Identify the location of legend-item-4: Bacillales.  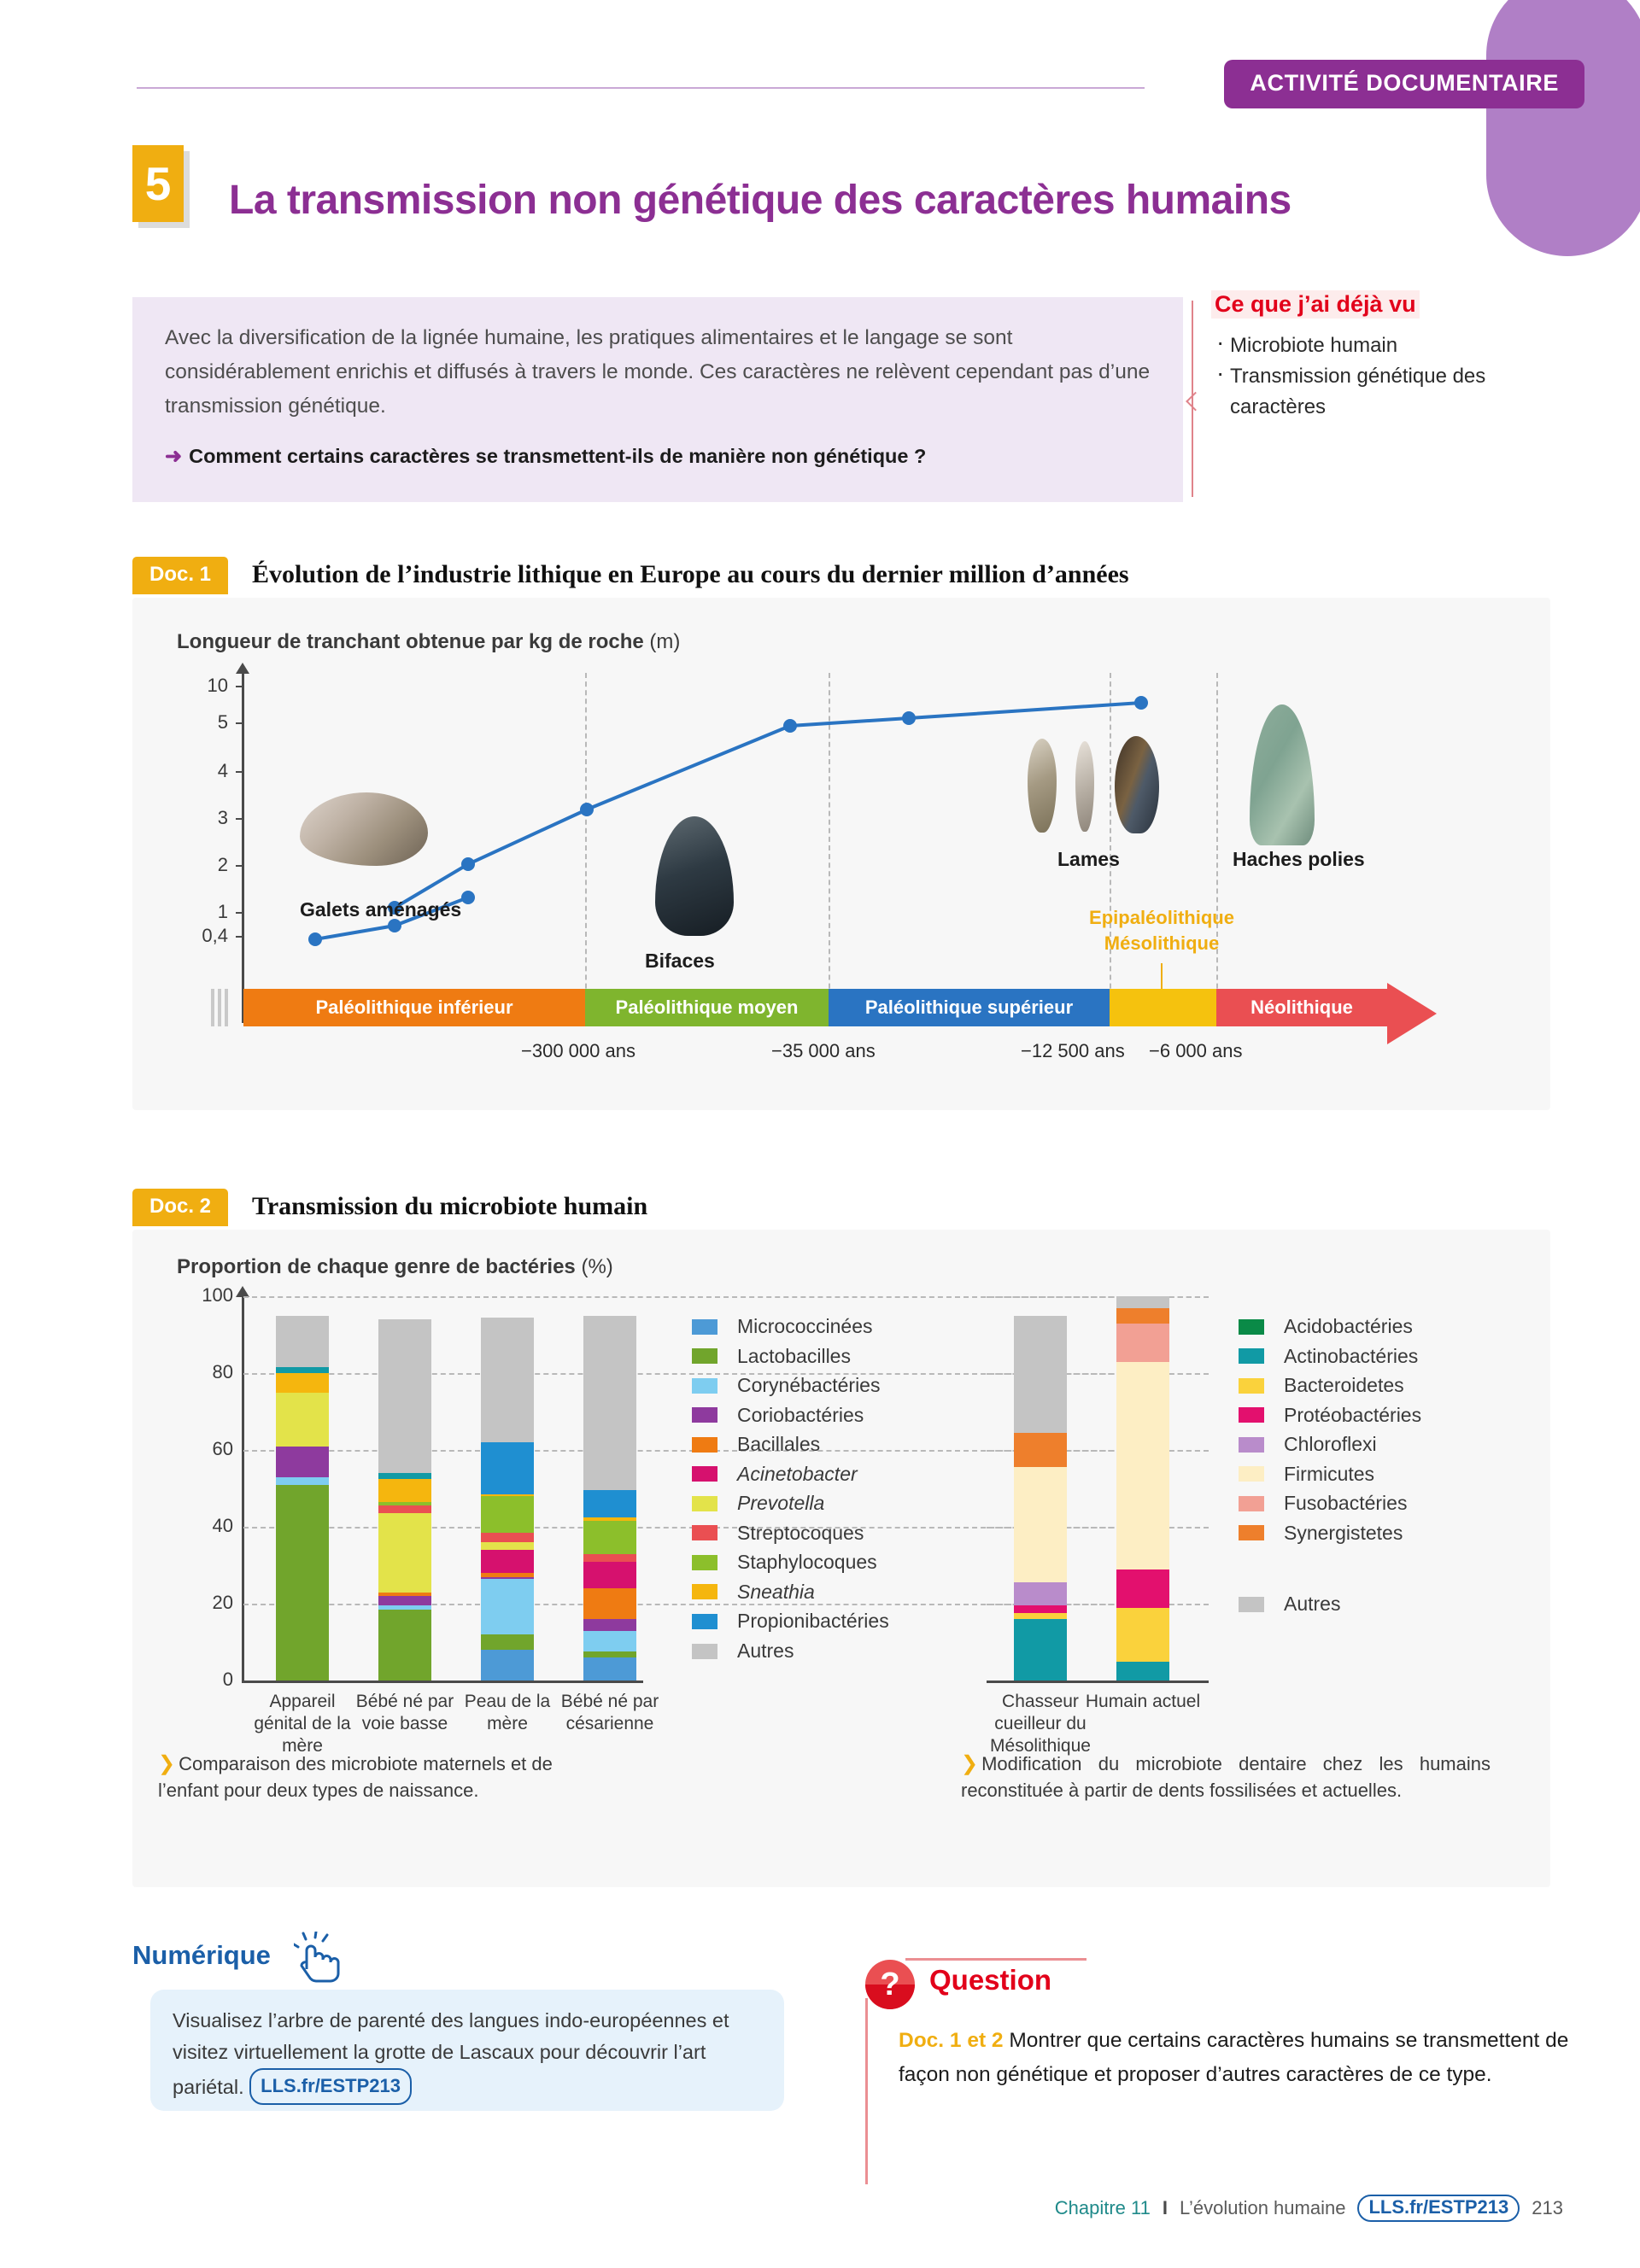
(790, 1444).